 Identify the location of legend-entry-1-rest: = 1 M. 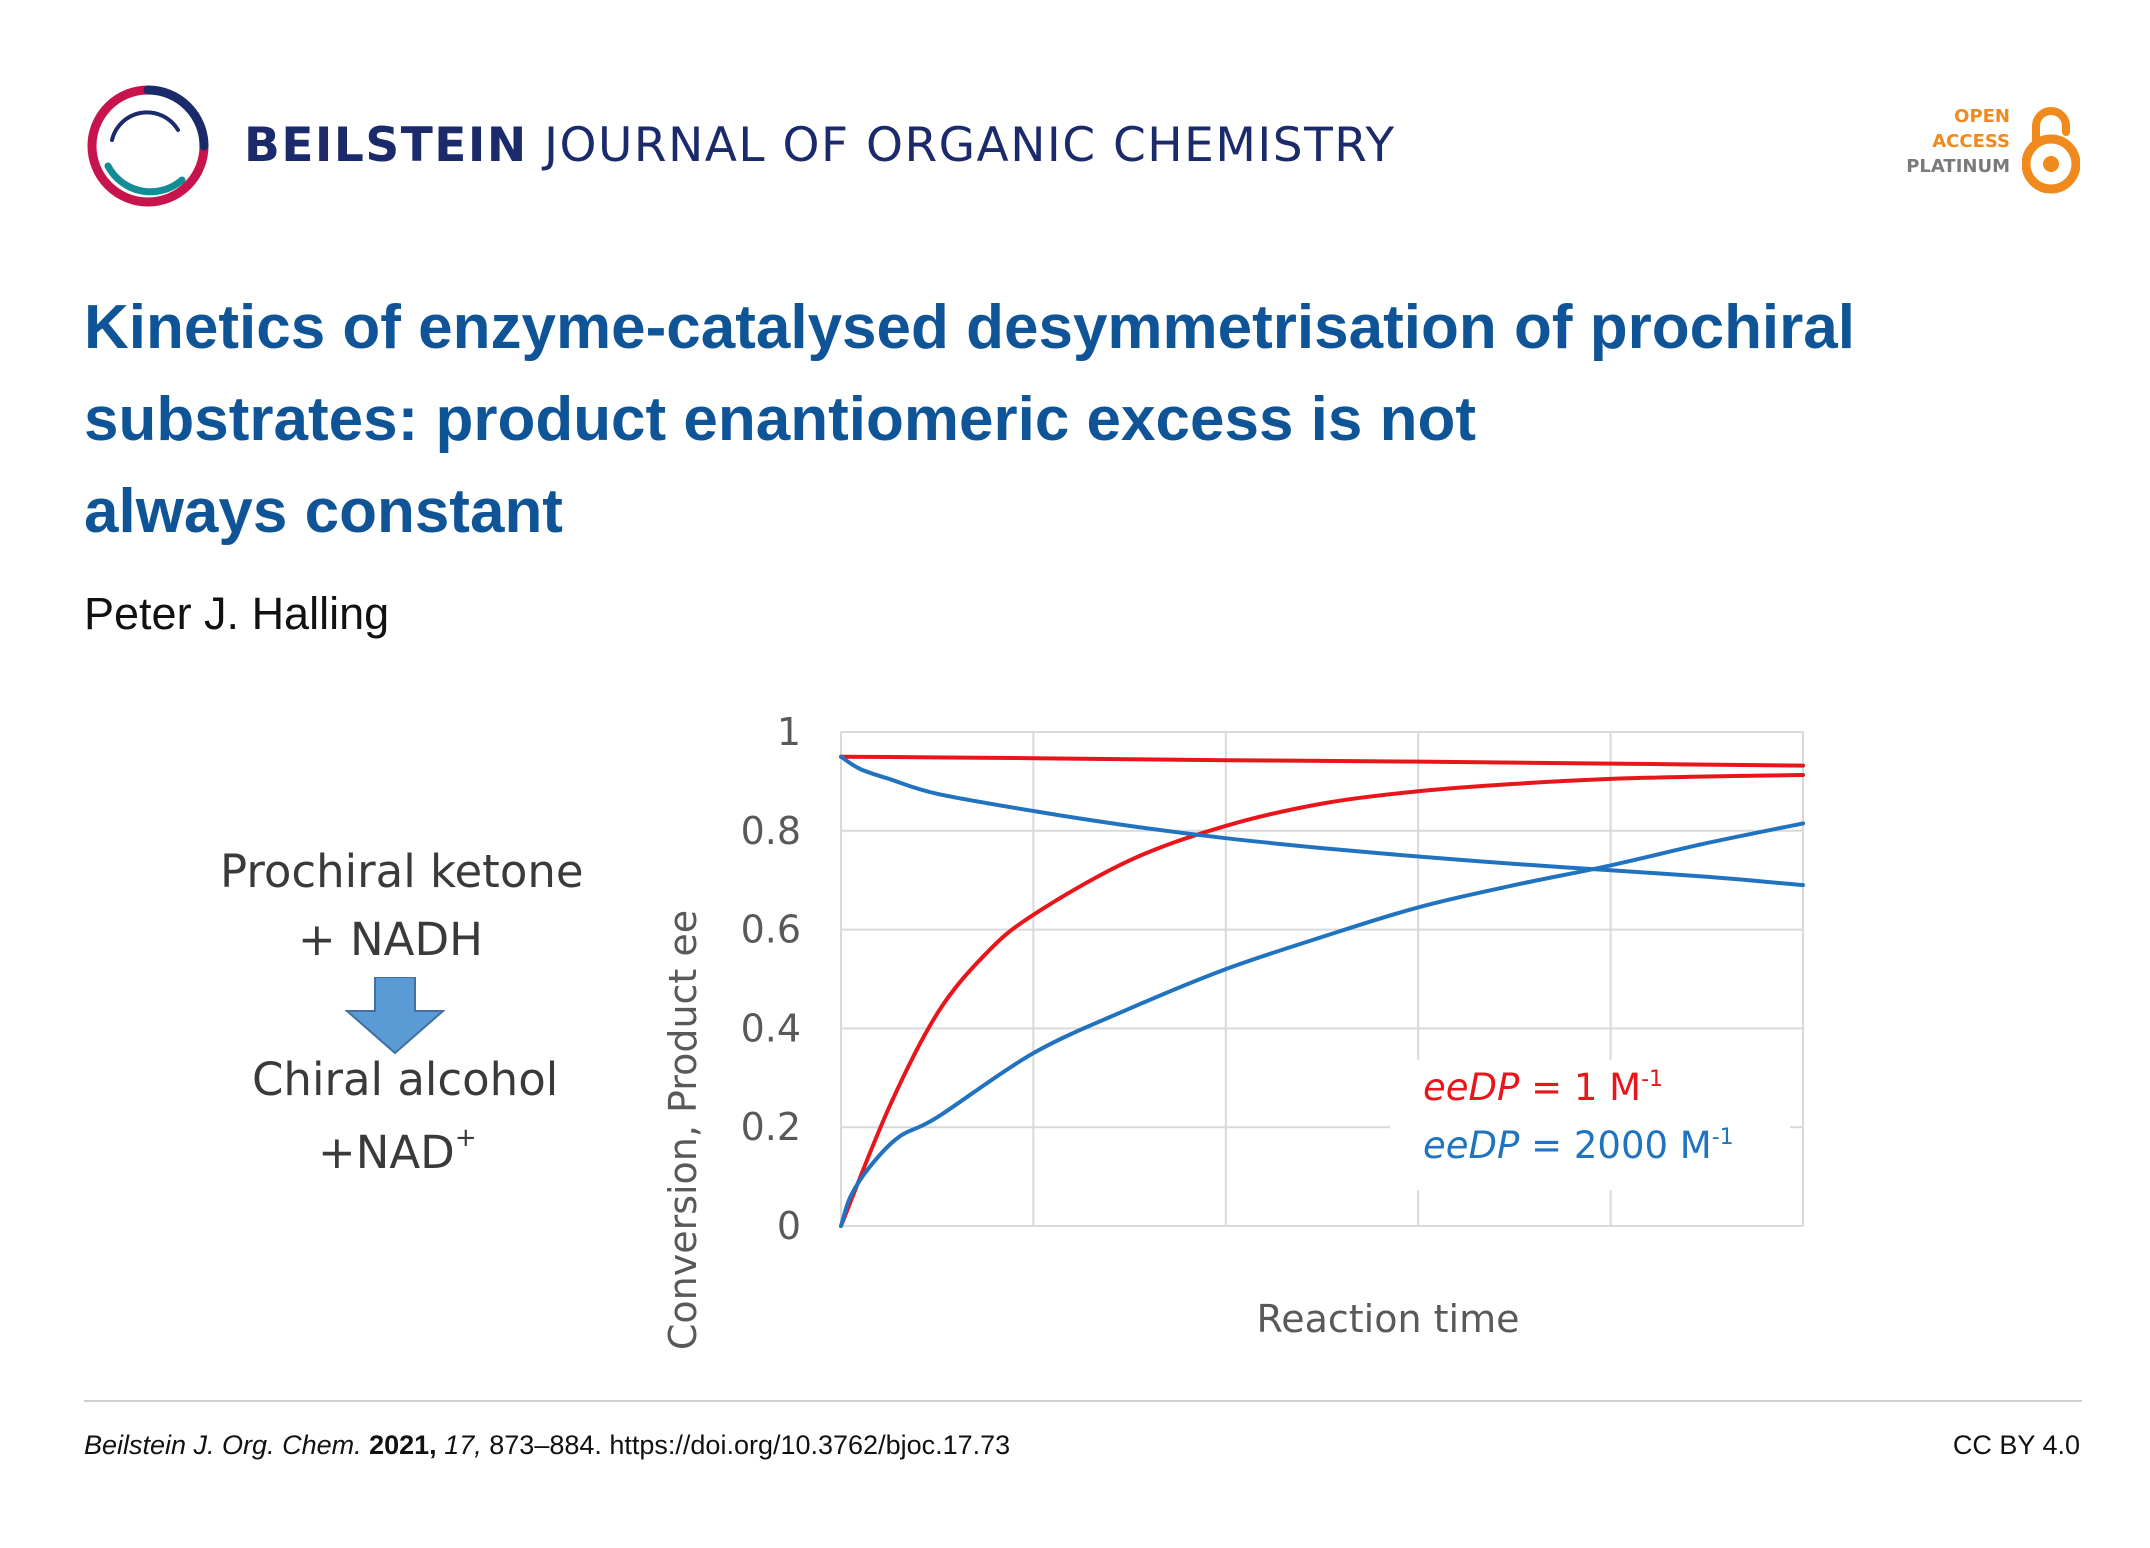
(1580, 1087).